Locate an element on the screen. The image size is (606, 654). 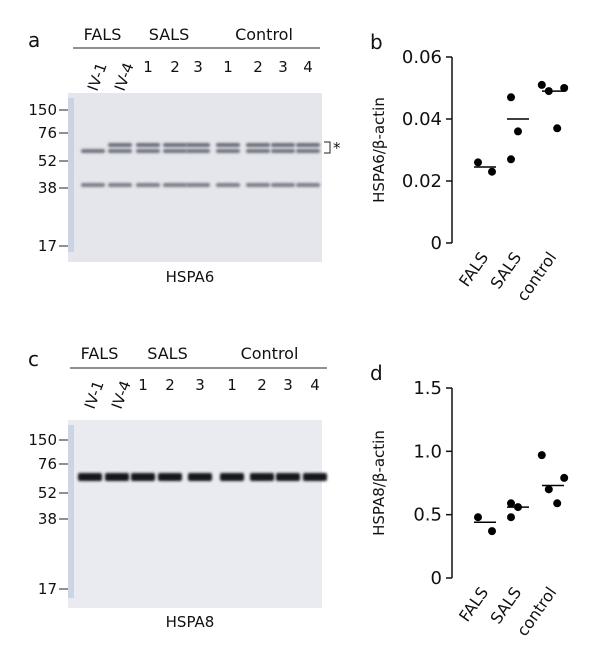
y-tick-label: 0.06 is located at coordinates (422, 57).